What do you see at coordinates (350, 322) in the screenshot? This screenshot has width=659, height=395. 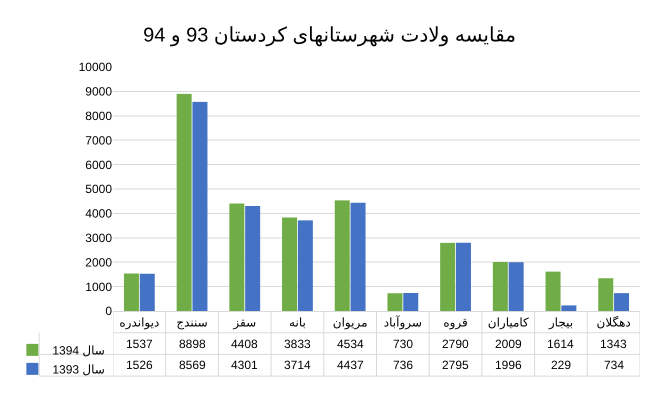 I see `x-tick-label: مریوان` at bounding box center [350, 322].